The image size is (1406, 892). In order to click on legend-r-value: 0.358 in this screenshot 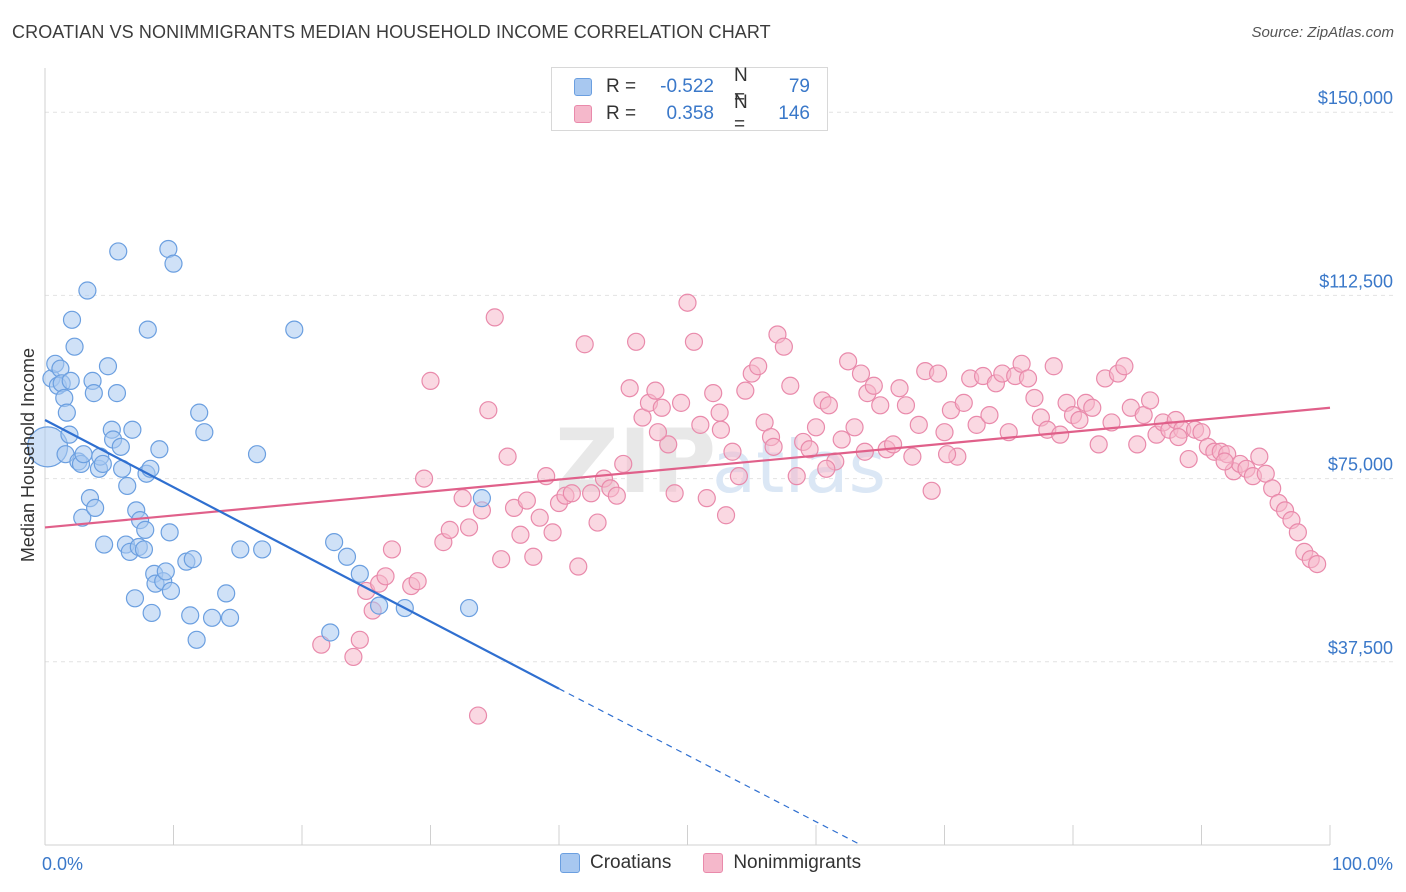, I will do `click(690, 113)`.